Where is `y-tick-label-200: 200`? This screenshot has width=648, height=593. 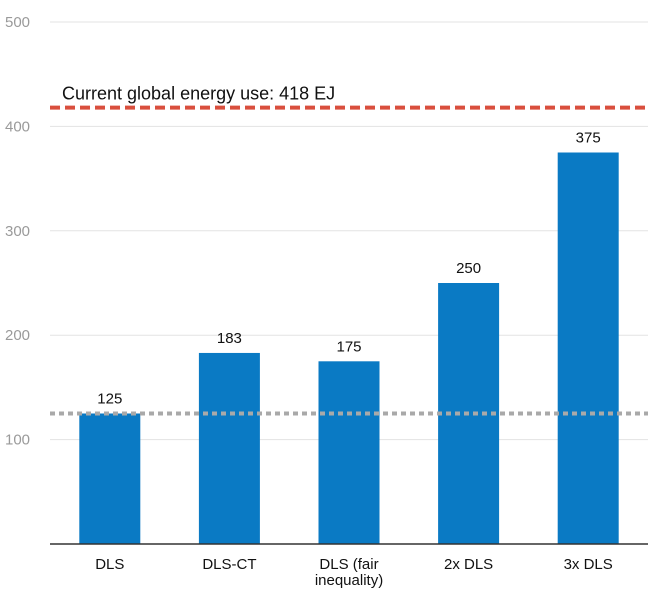 y-tick-label-200: 200 is located at coordinates (17, 335).